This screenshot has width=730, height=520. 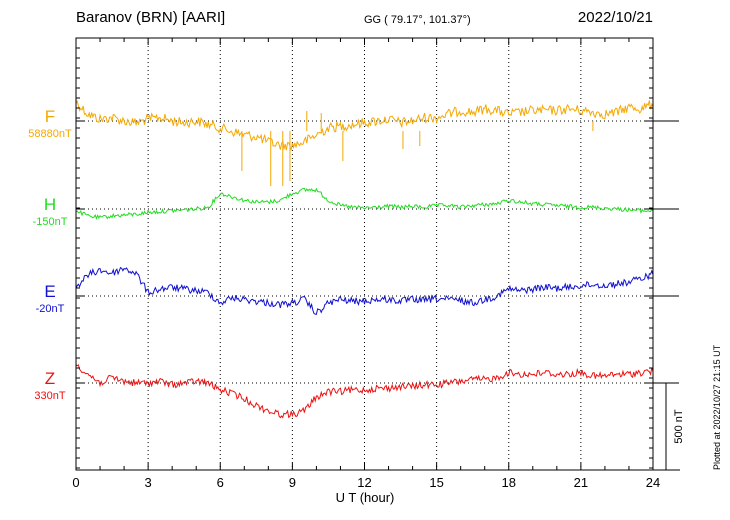 I want to click on channel-name-Z: Z, so click(x=50, y=378).